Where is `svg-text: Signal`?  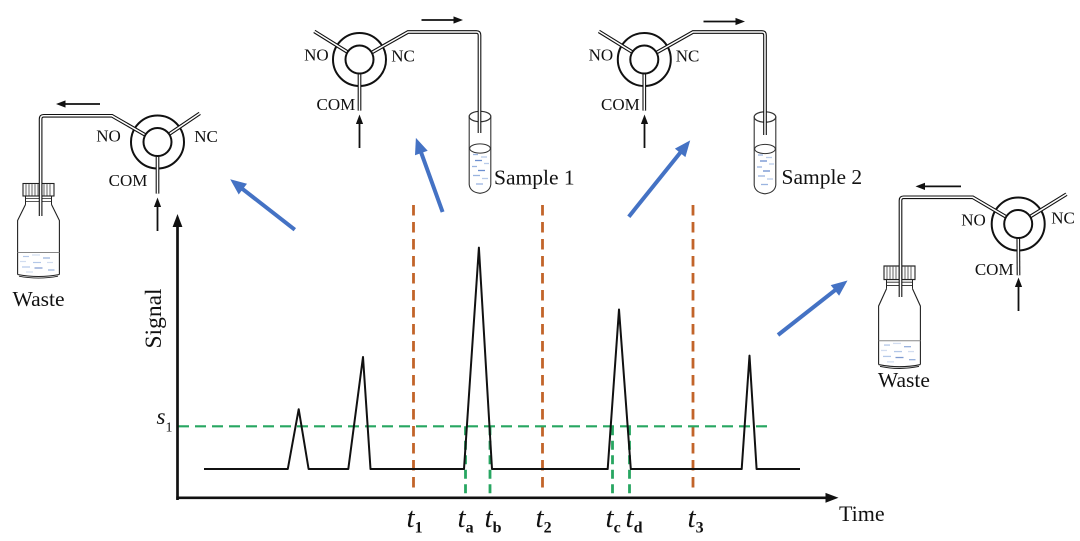
svg-text: Signal is located at coordinates (154, 318).